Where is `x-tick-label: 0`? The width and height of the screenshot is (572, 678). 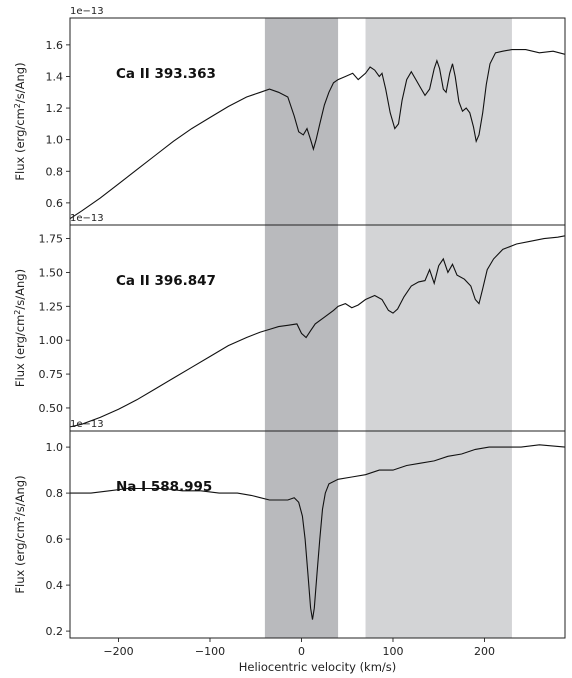 x-tick-label: 0 is located at coordinates (301, 651).